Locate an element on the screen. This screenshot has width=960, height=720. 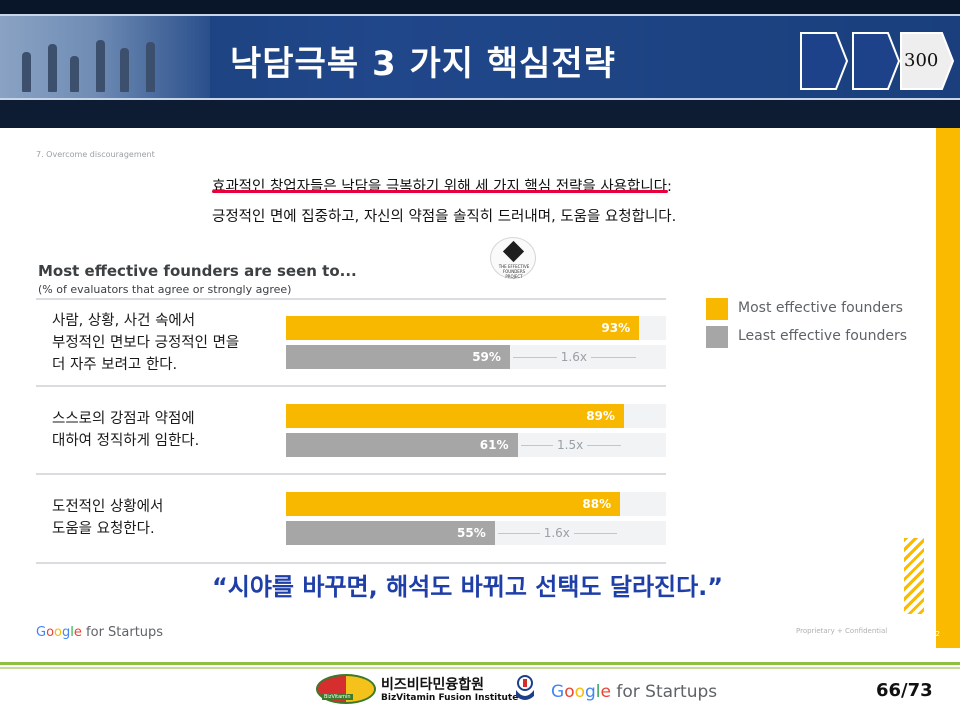
row-label-line: 더 자주 보려고 한다. is located at coordinates (115, 365).